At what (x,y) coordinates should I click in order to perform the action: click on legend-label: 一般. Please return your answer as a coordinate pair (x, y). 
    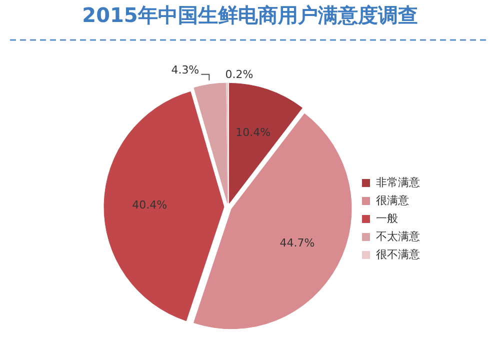
    Looking at the image, I should click on (387, 219).